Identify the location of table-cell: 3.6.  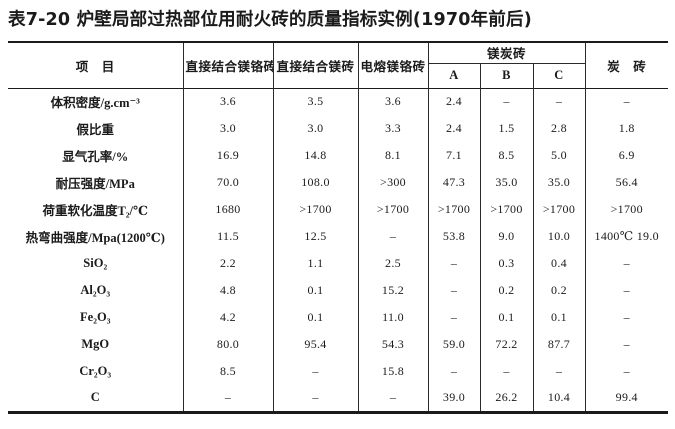
(228, 101).